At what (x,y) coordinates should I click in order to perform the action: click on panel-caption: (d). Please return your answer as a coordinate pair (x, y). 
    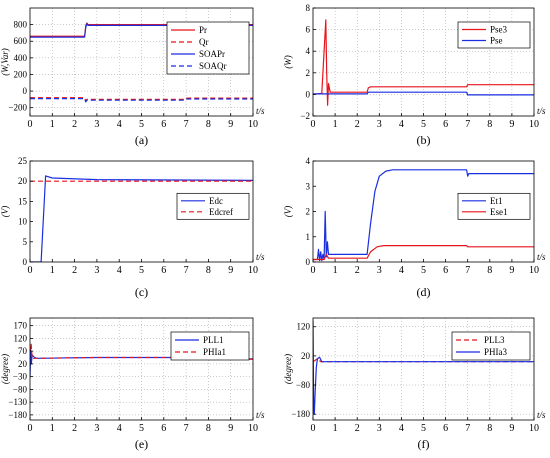
    Looking at the image, I should click on (424, 292).